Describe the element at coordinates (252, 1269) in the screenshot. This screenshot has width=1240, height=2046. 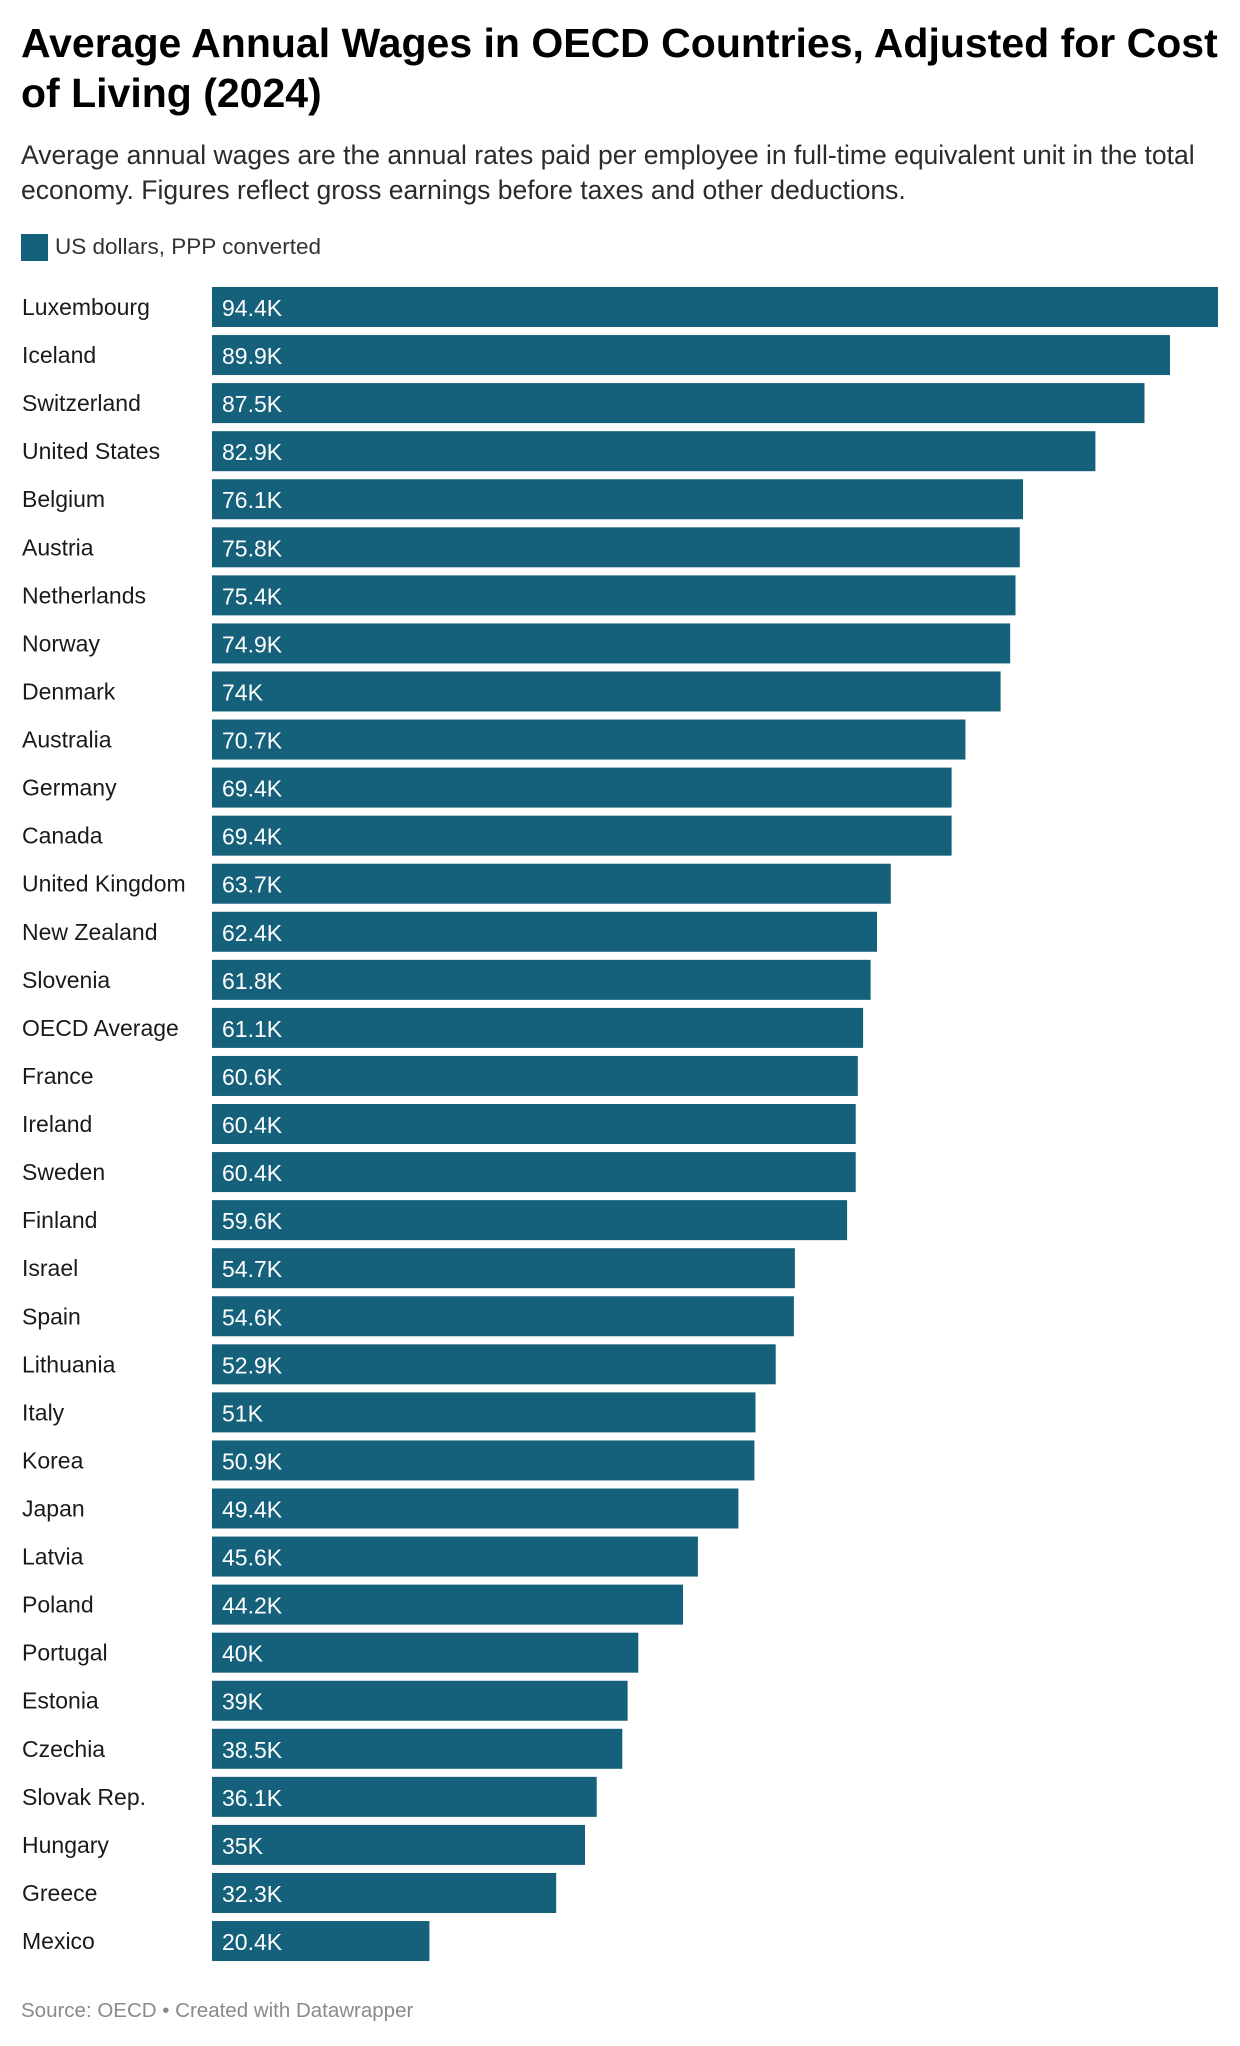
I see `bar-value-label: 54.7K` at that location.